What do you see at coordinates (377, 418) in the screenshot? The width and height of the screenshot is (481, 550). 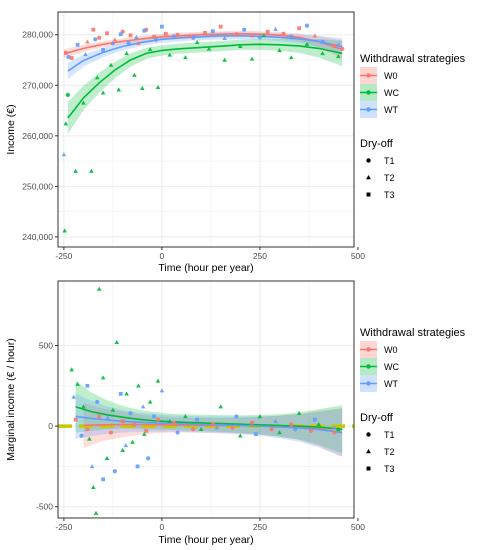 I see `dryoff-legend-title-2: Dry-off` at bounding box center [377, 418].